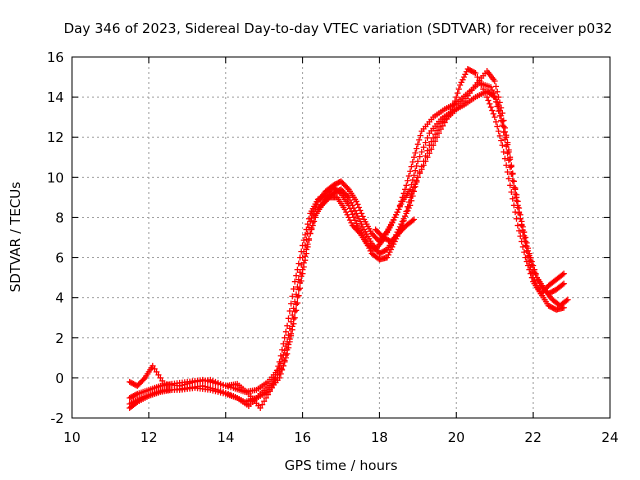 The height and width of the screenshot is (480, 640). What do you see at coordinates (456, 438) in the screenshot?
I see `x-tick-label: 20` at bounding box center [456, 438].